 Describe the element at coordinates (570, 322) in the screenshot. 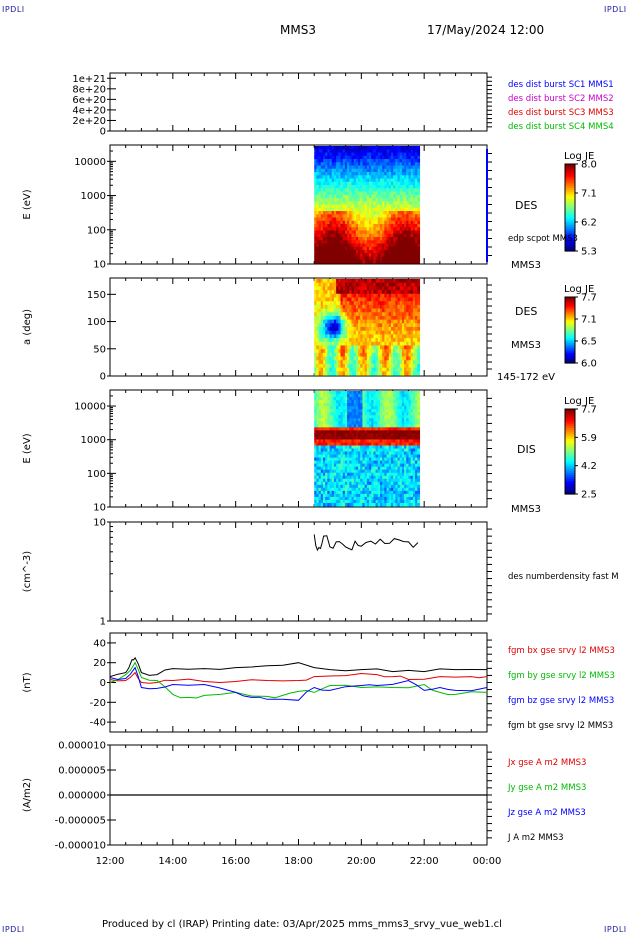

I see `panel-3-colorbar-segment` at that location.